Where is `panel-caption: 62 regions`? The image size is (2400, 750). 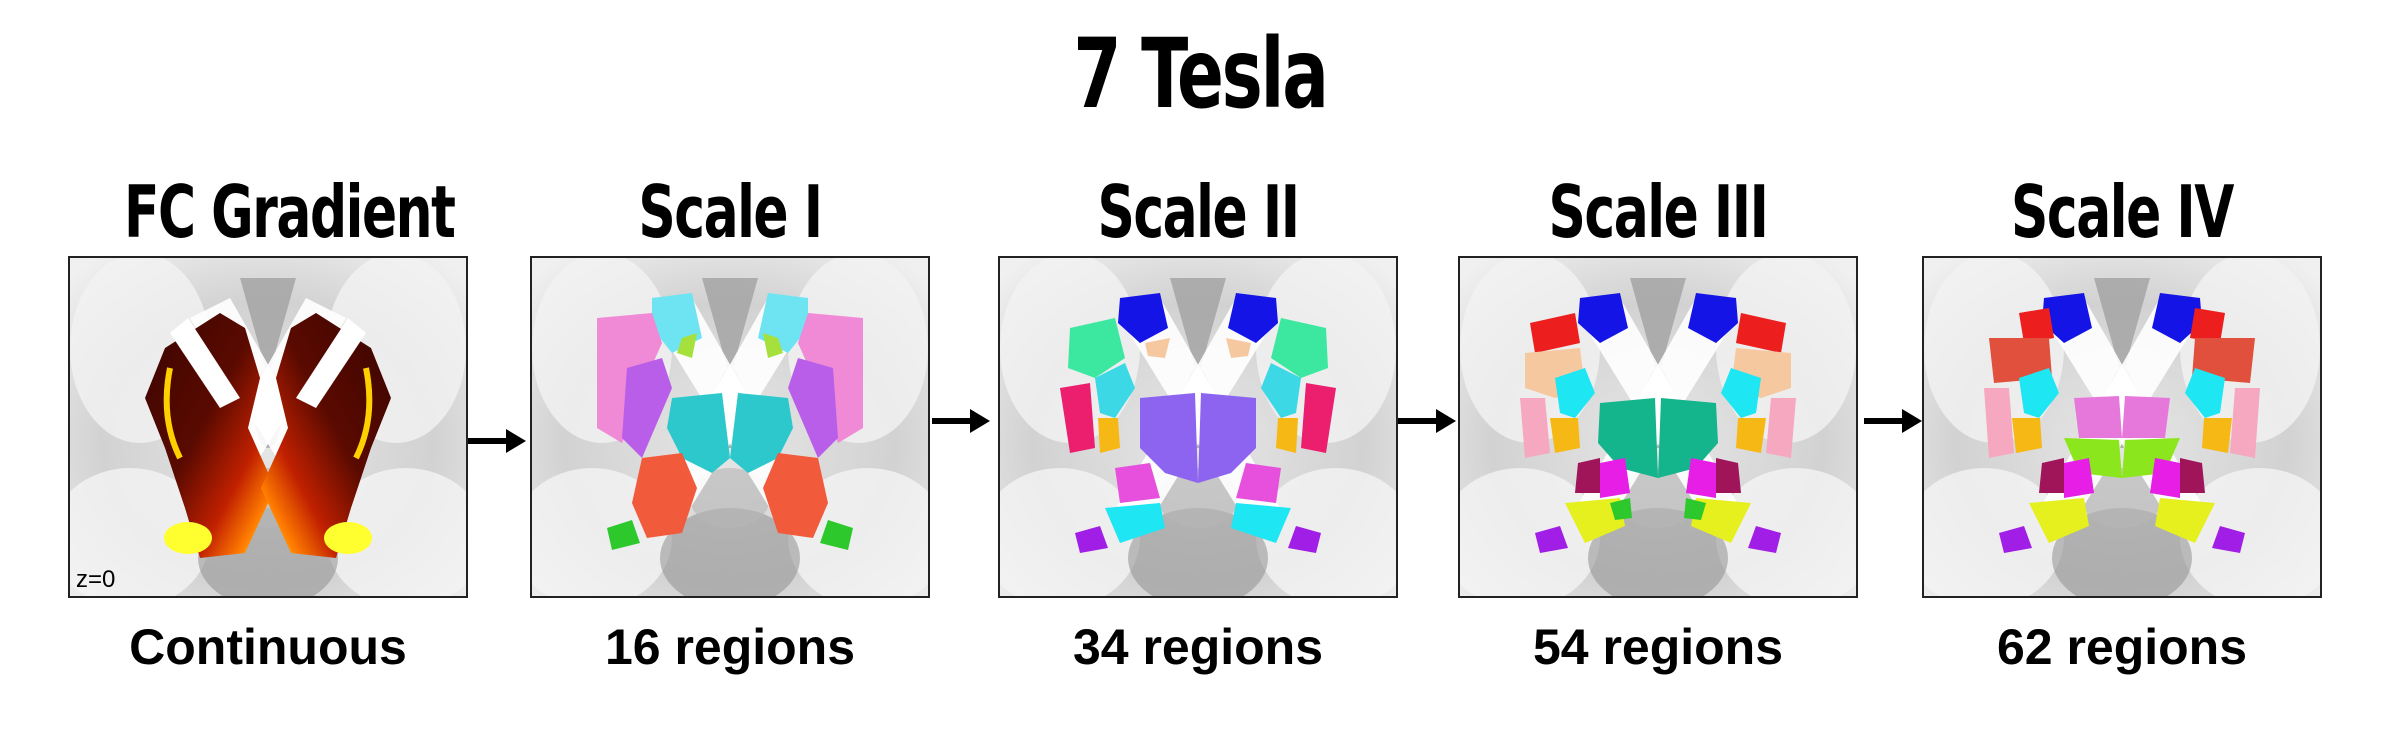
panel-caption: 62 regions is located at coordinates (2122, 647).